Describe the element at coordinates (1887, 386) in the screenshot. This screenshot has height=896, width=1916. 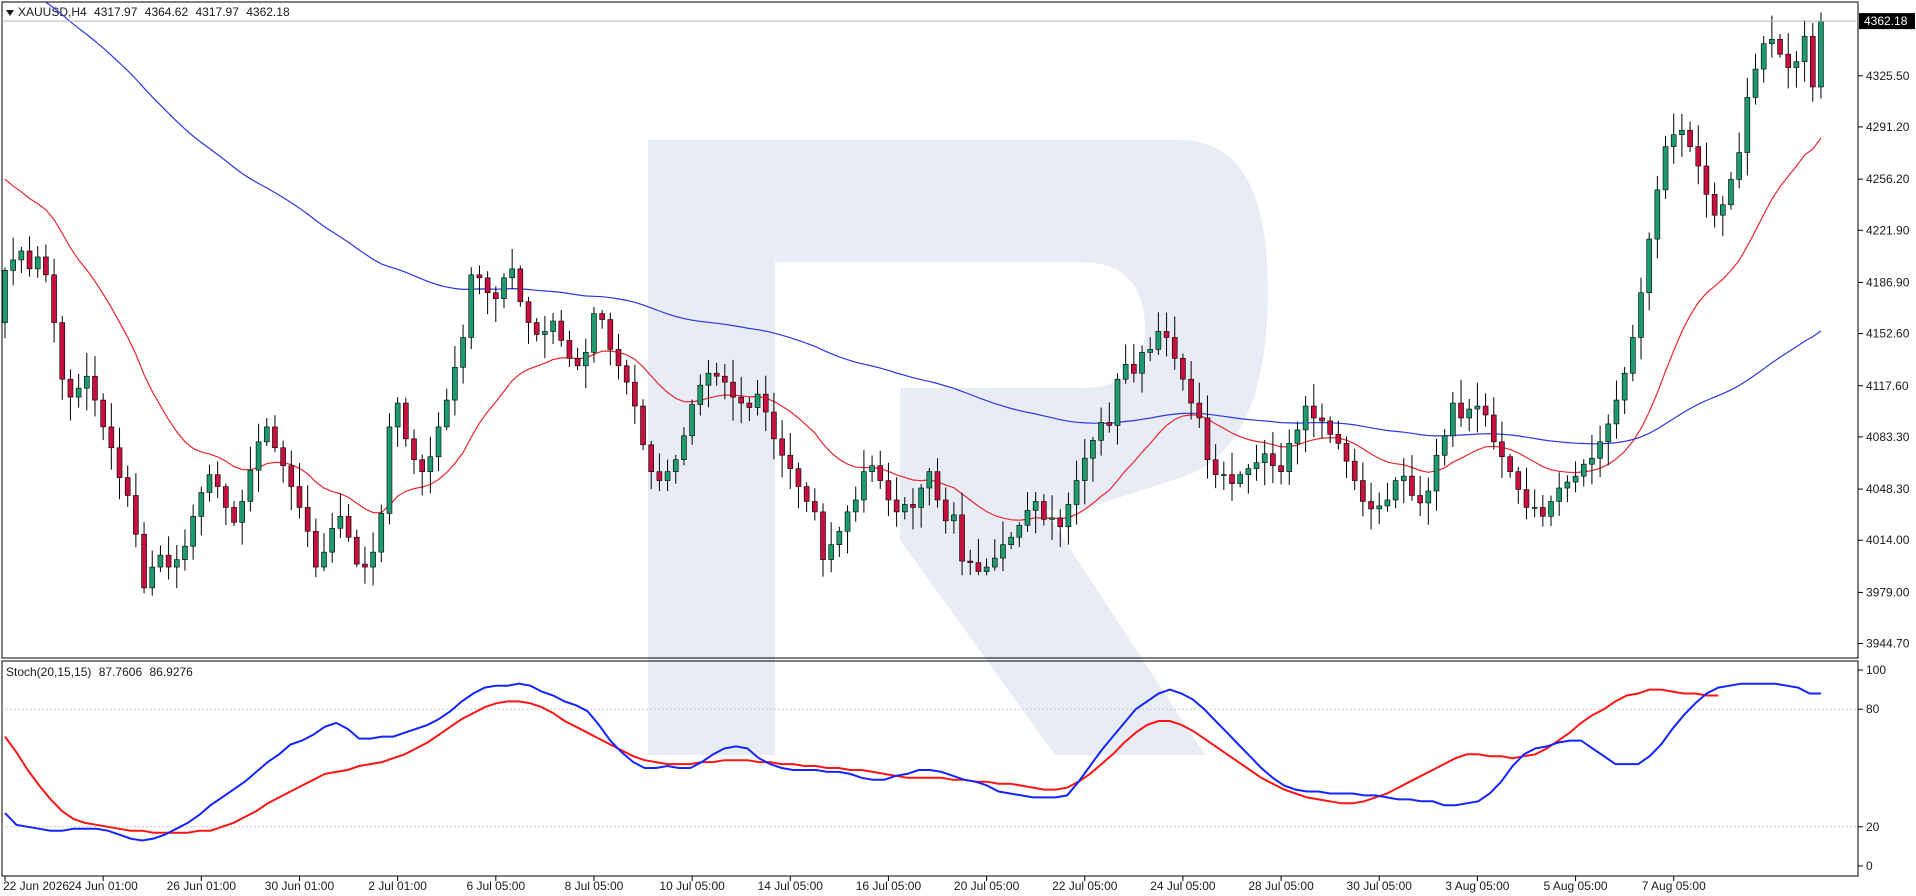
I see `price-tick-label: 4117.60` at that location.